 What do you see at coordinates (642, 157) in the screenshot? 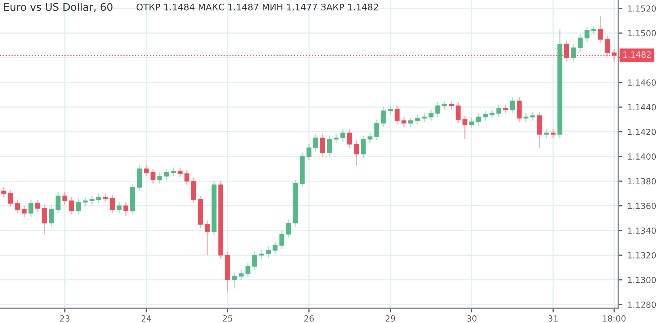
I see `y-tick-label: 1.1400` at bounding box center [642, 157].